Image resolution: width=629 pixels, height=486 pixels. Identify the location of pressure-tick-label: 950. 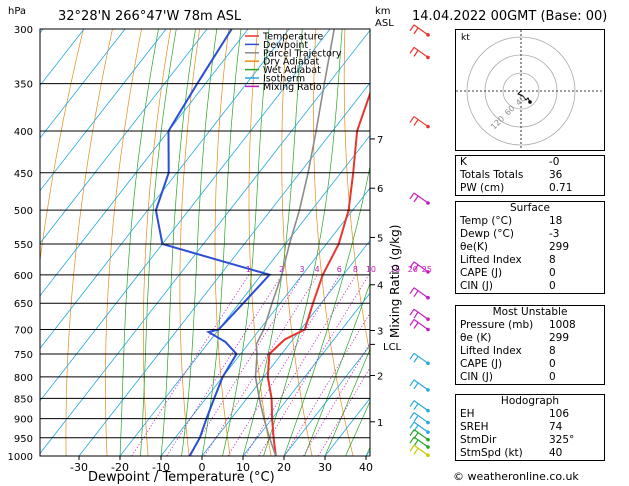
(23, 439).